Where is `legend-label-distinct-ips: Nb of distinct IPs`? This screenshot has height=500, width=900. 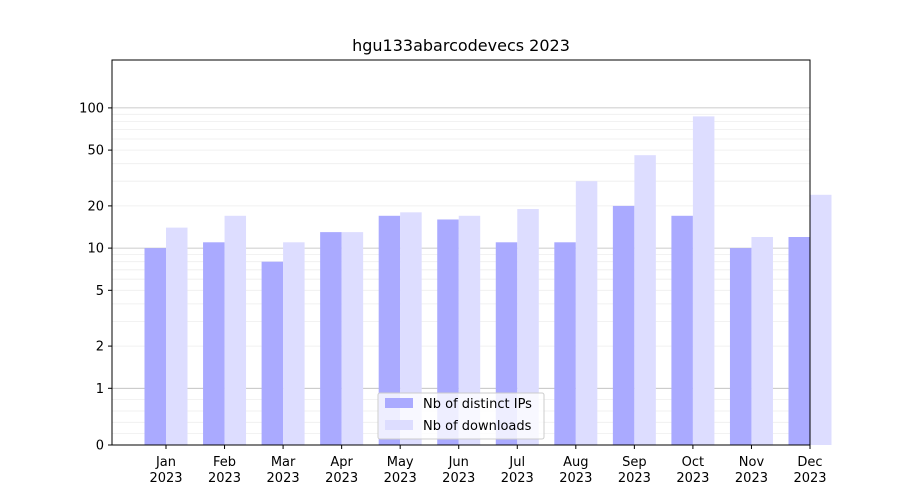
legend-label-distinct-ips: Nb of distinct IPs is located at coordinates (477, 404).